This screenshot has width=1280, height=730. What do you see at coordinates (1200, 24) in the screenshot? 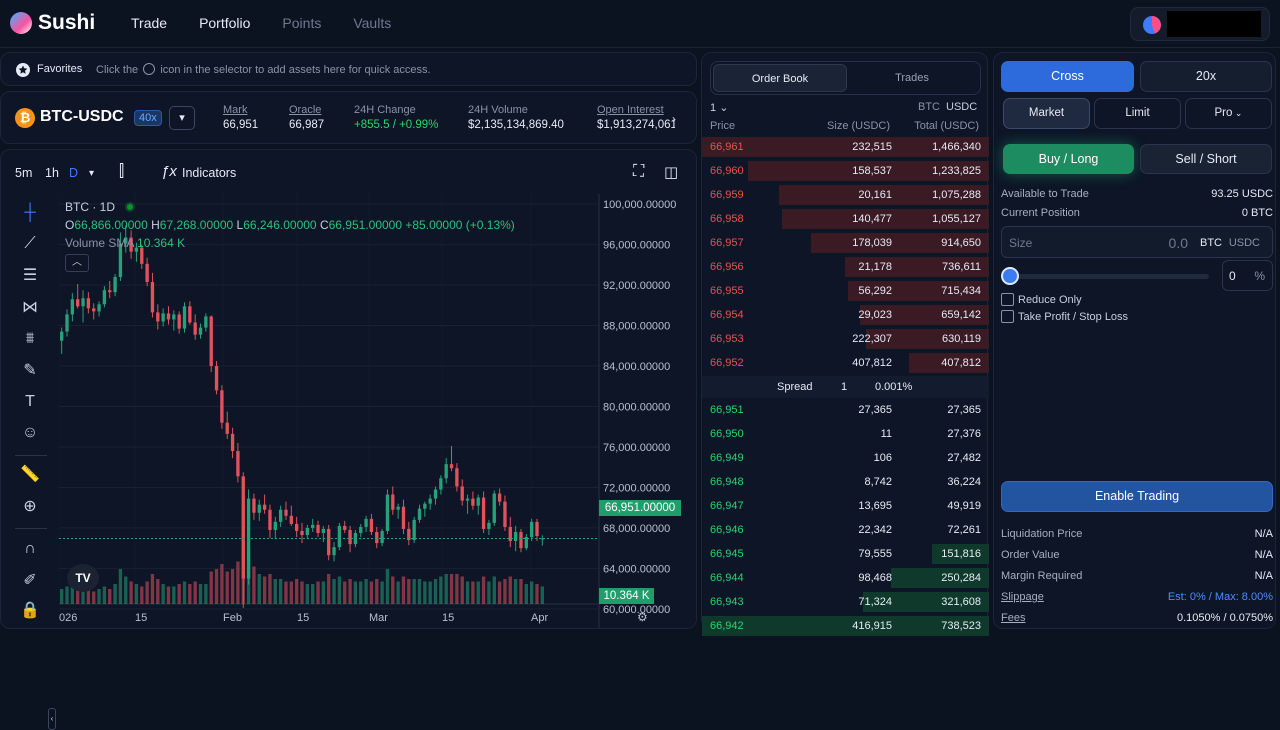
I see `wallet-button` at bounding box center [1200, 24].